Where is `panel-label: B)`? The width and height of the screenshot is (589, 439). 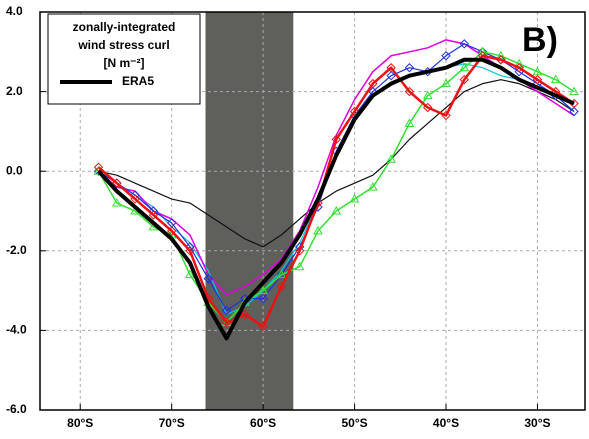
panel-label: B) is located at coordinates (540, 40).